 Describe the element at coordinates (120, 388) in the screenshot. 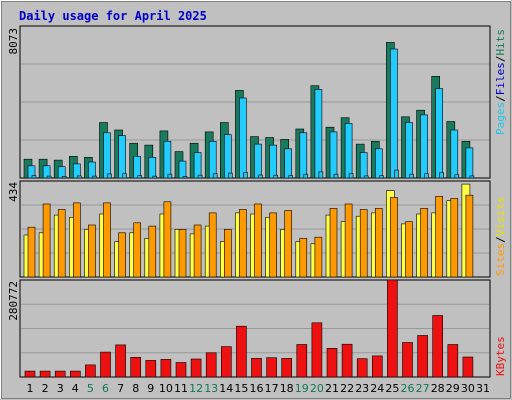

I see `x-tick-day-7: 7` at that location.